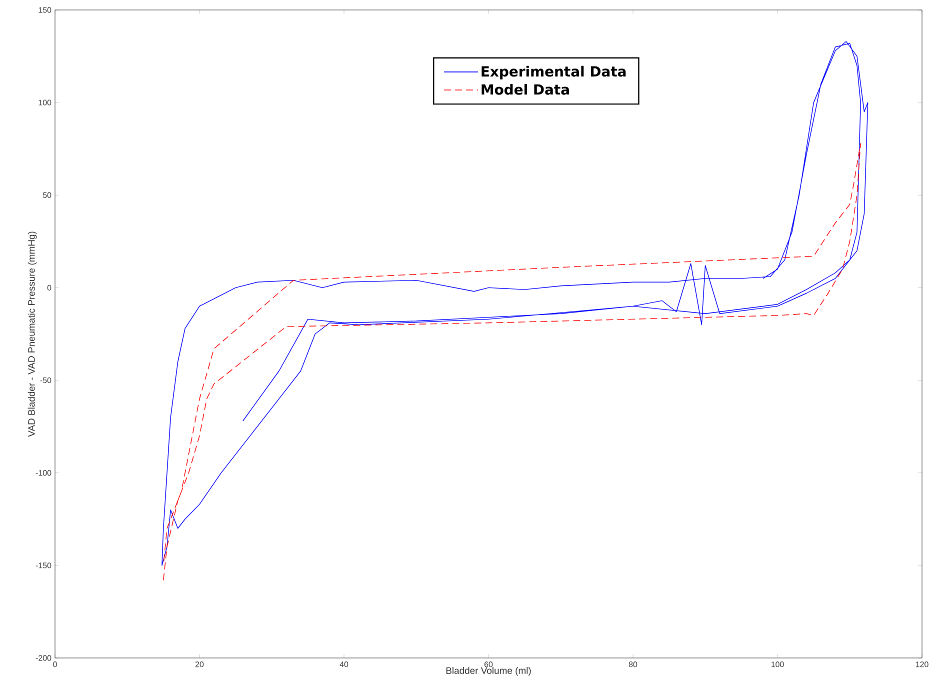 The height and width of the screenshot is (694, 934). What do you see at coordinates (525, 89) in the screenshot?
I see `legend-label: Model Data` at bounding box center [525, 89].